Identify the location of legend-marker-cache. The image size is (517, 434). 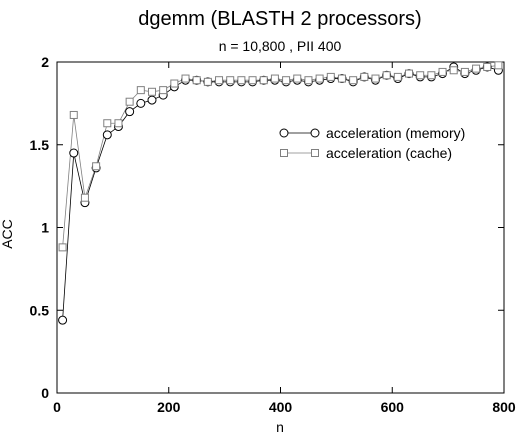
(284, 153).